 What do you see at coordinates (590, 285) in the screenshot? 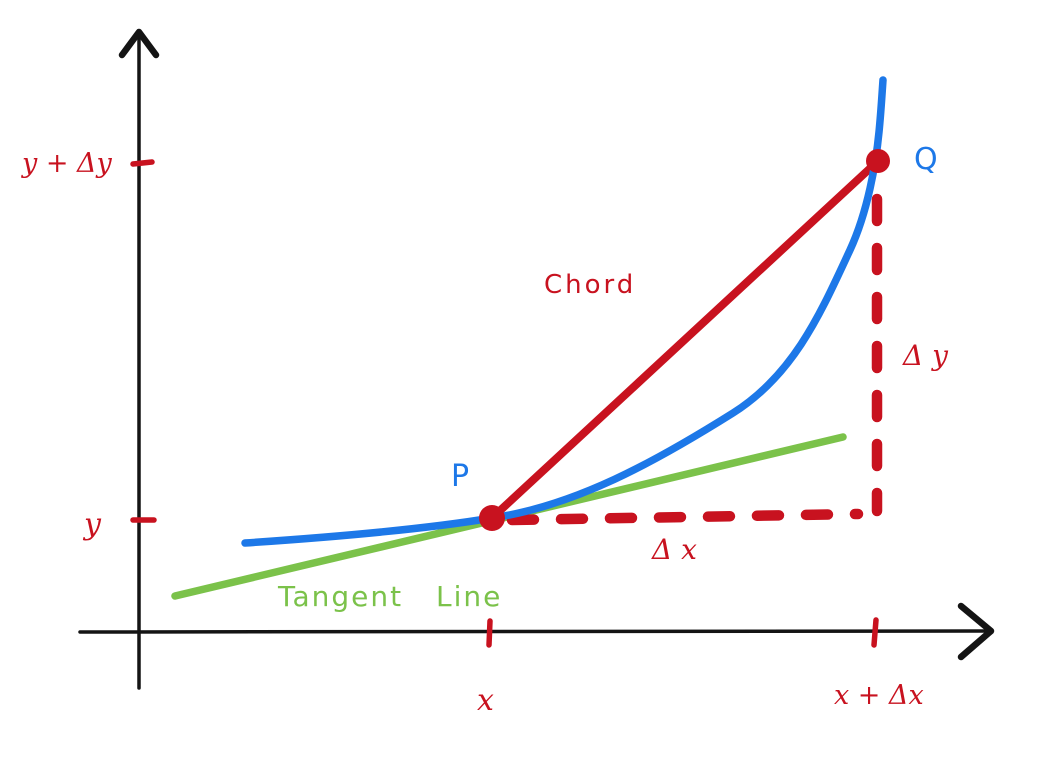
I see `label-chord: Chord` at bounding box center [590, 285].